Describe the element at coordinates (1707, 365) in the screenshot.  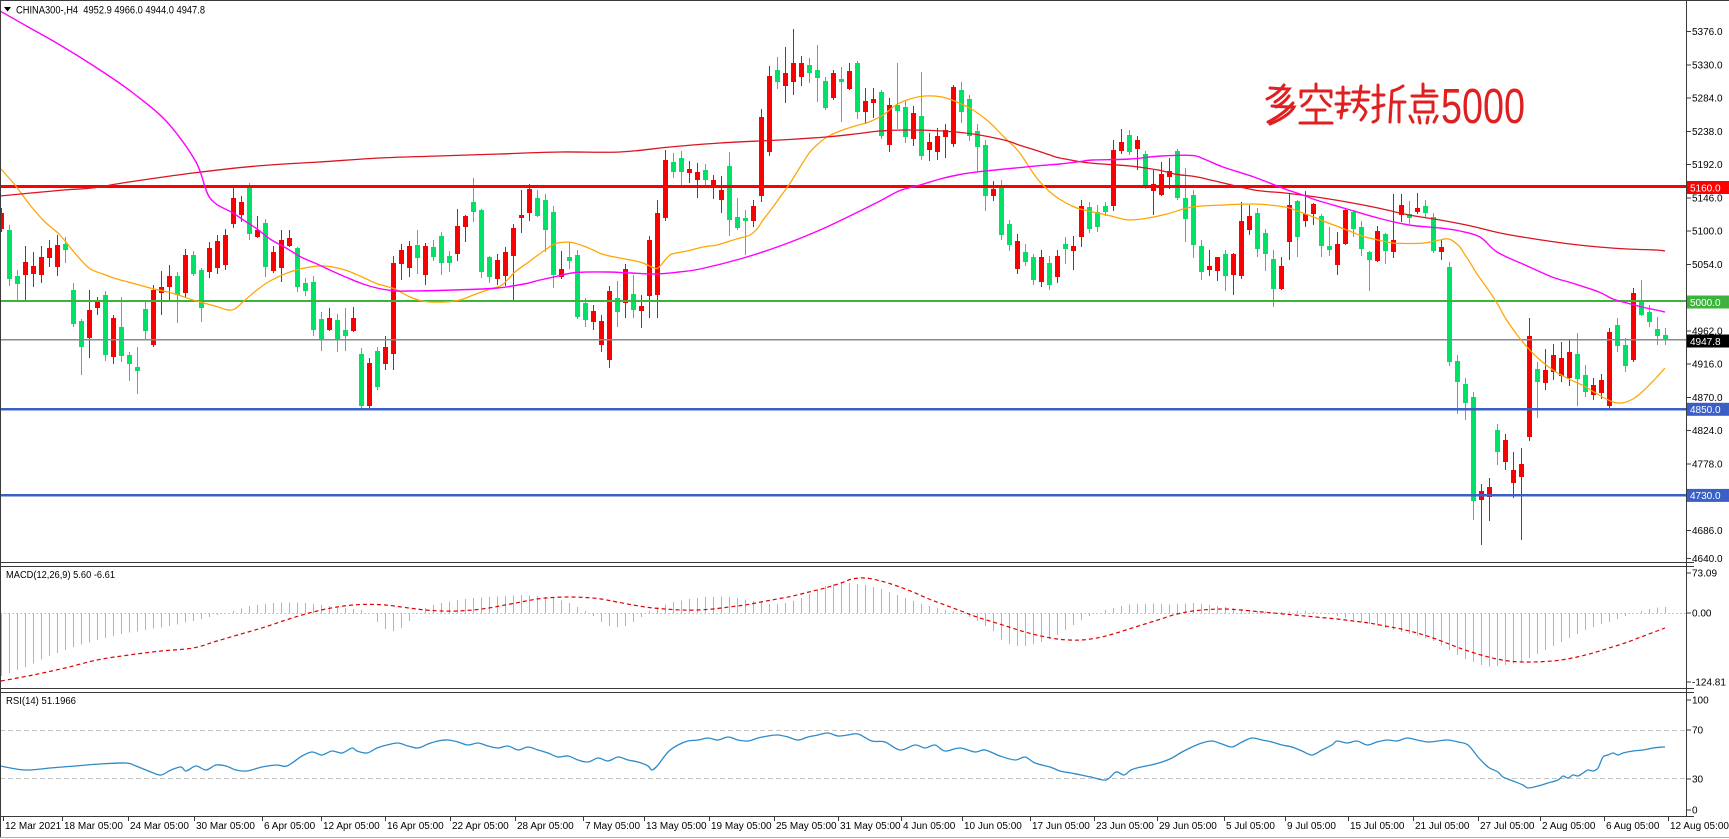
I see `svg-text: 4916.0` at that location.